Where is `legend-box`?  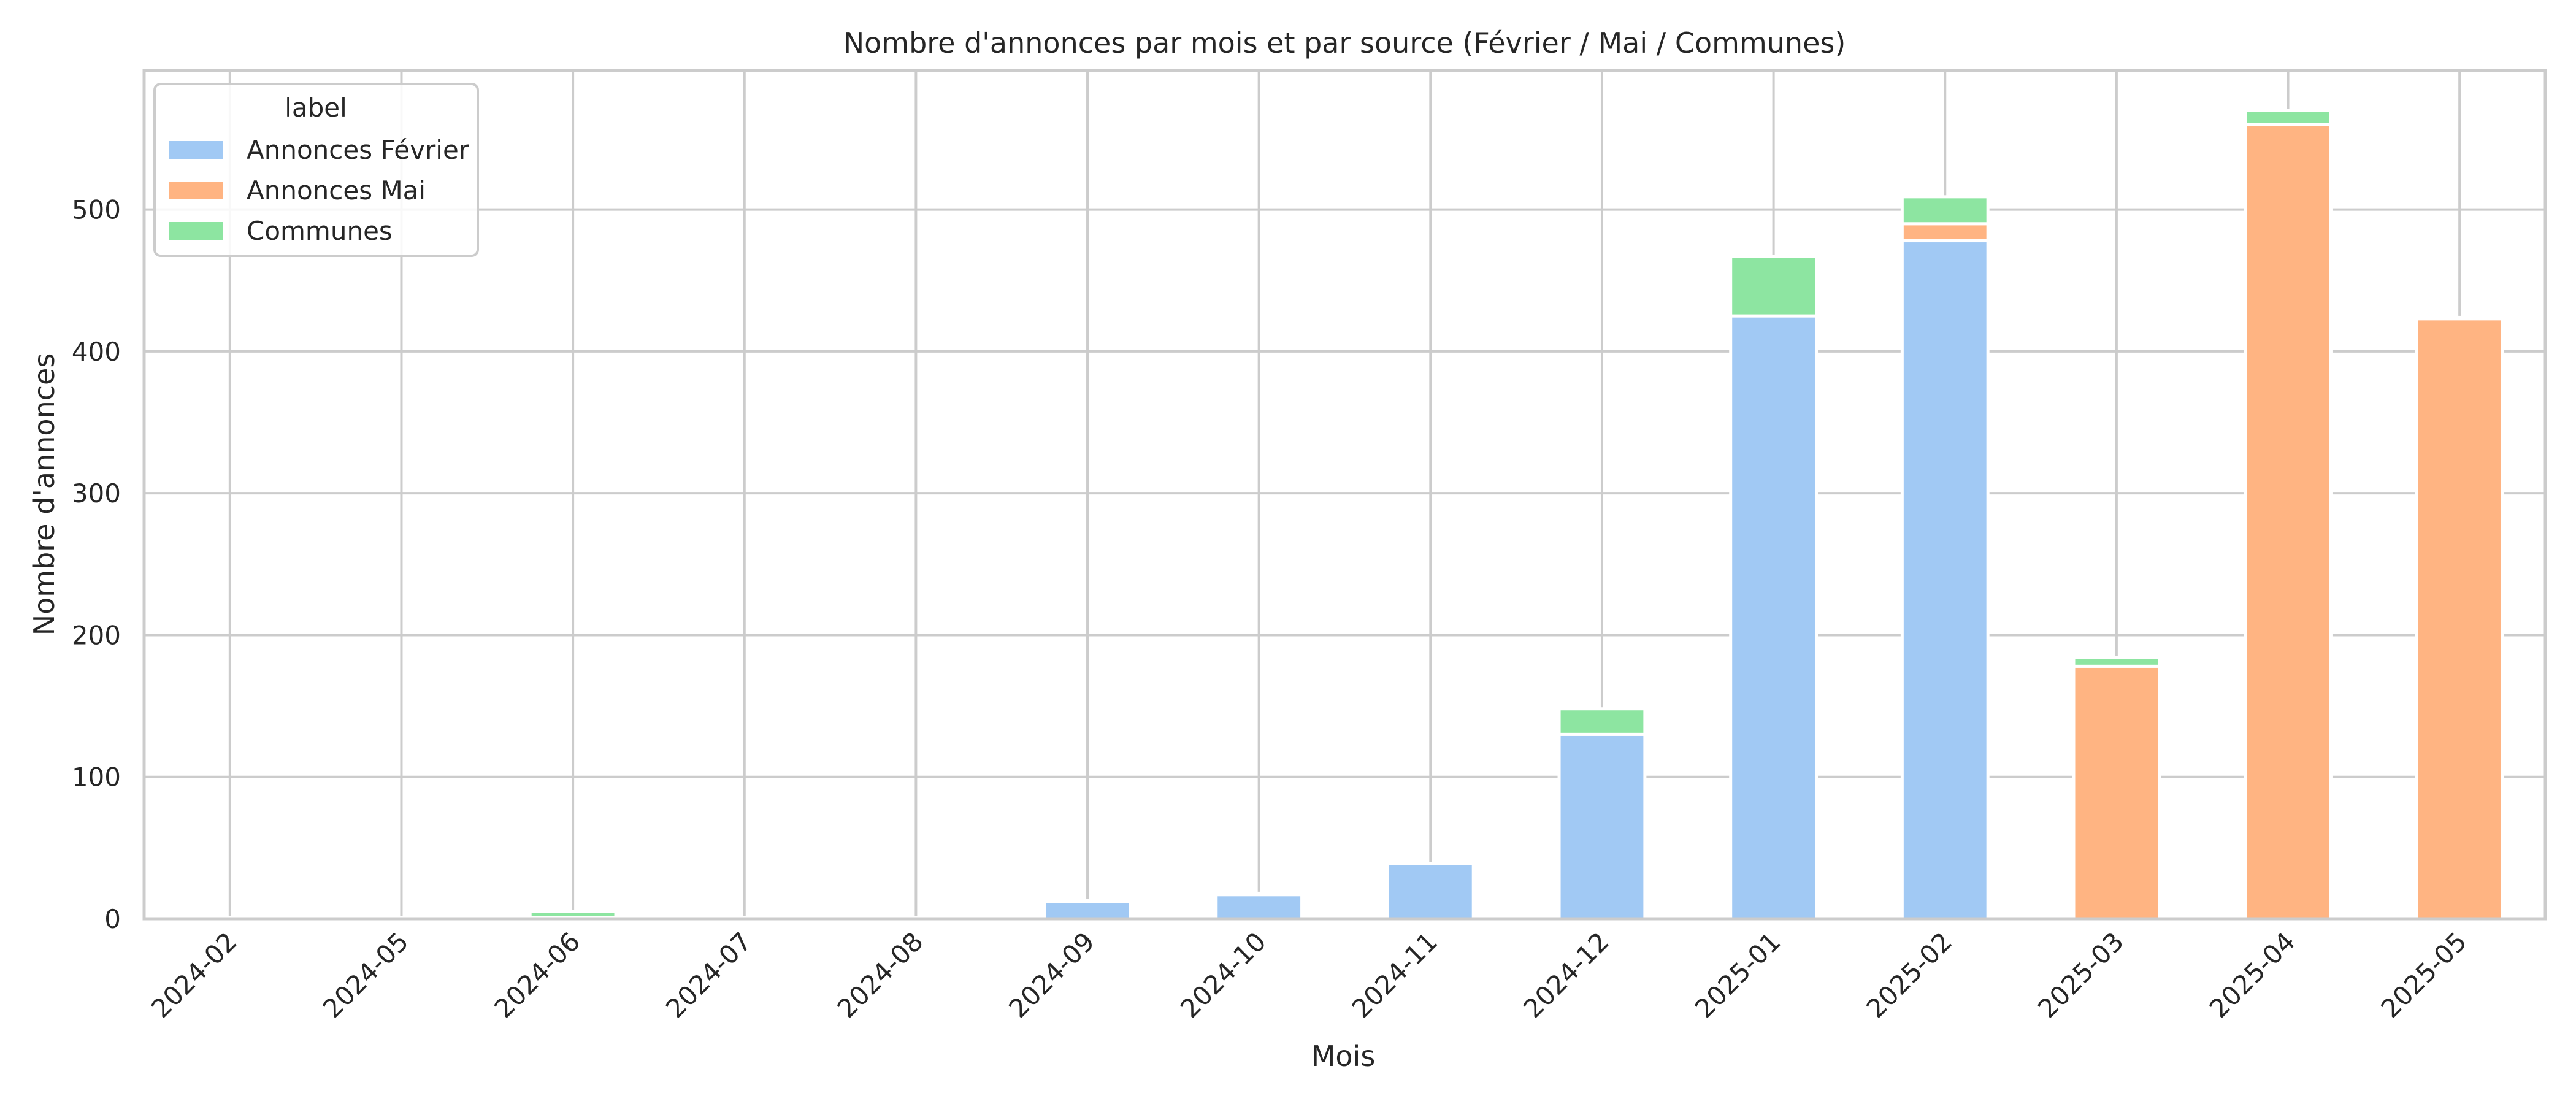
legend-box is located at coordinates (316, 170).